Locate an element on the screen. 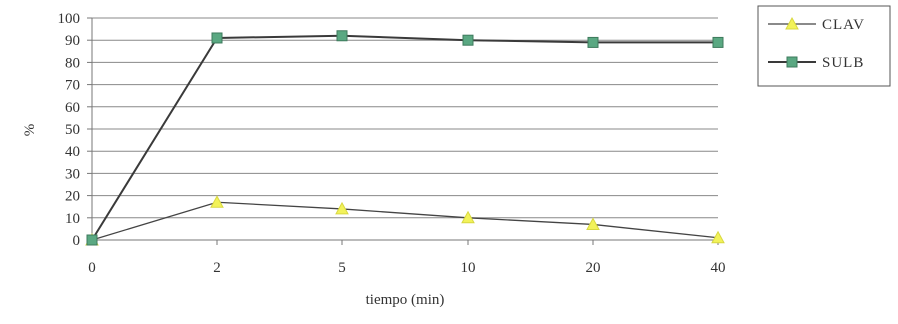  x-tick-label: 0 is located at coordinates (92, 268).